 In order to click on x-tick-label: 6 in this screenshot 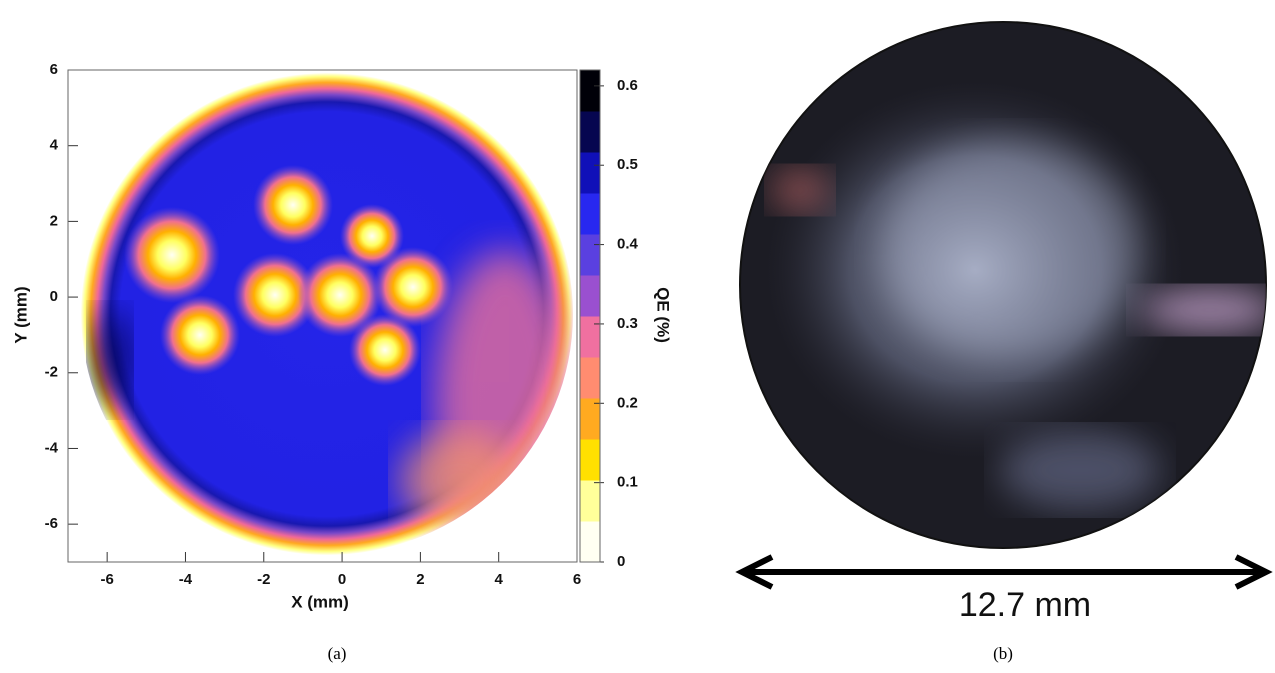, I will do `click(577, 579)`.